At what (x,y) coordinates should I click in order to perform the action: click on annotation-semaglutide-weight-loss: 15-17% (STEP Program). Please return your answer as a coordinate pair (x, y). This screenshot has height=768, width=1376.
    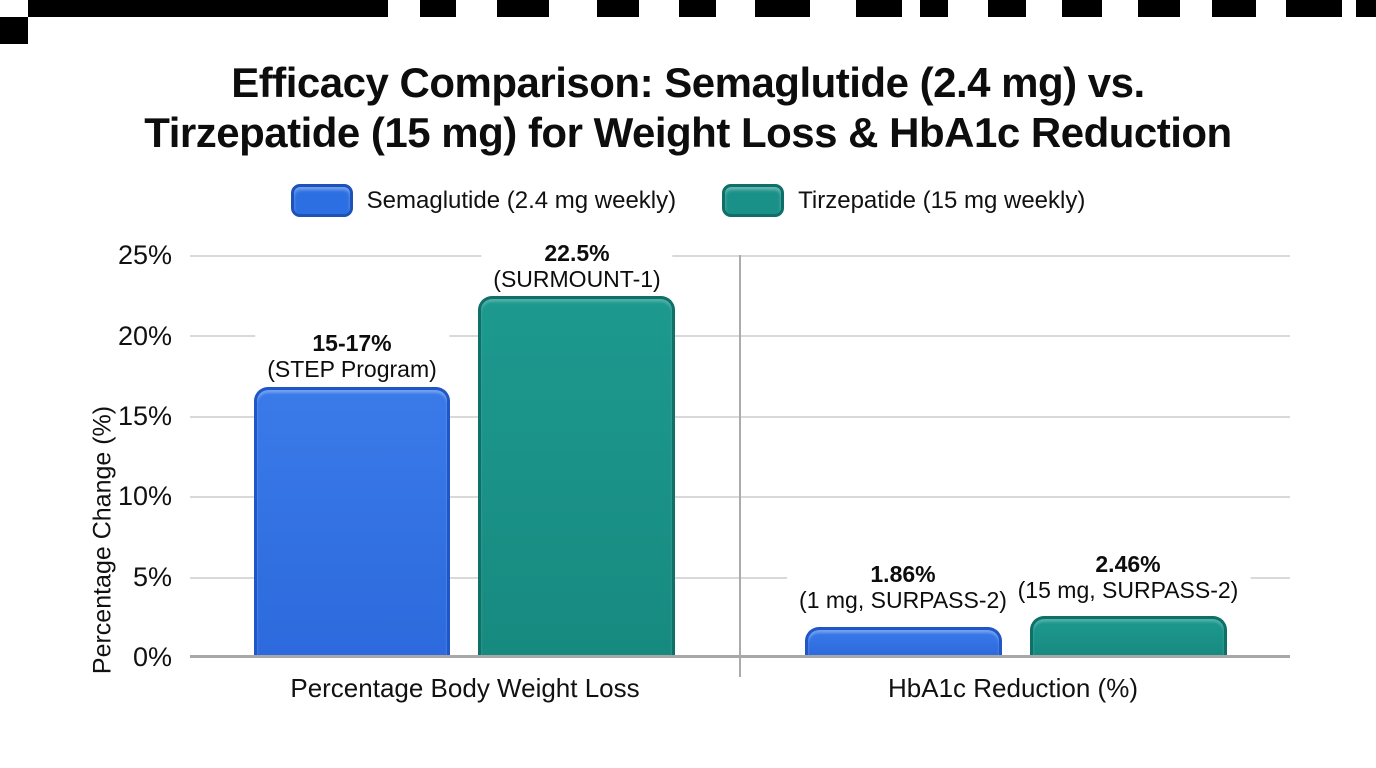
    Looking at the image, I should click on (352, 356).